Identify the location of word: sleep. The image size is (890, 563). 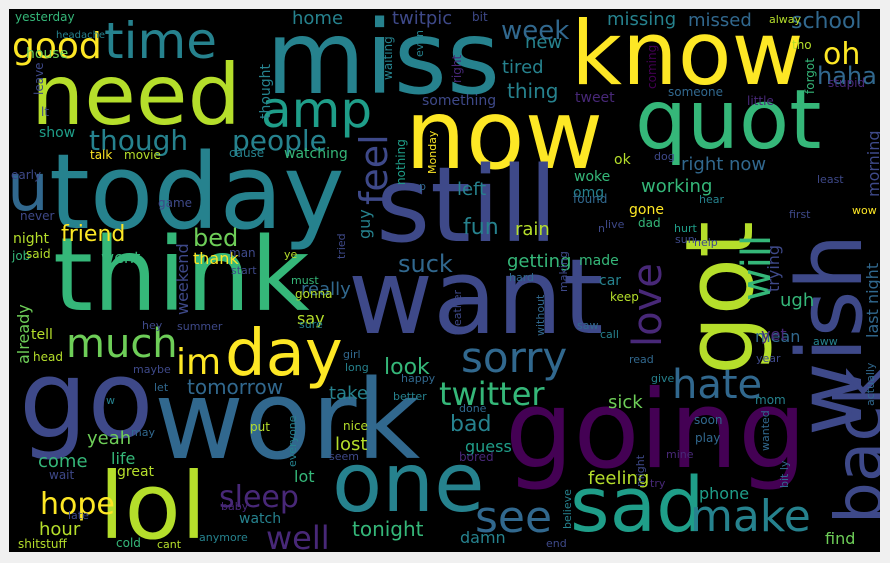
(259, 497).